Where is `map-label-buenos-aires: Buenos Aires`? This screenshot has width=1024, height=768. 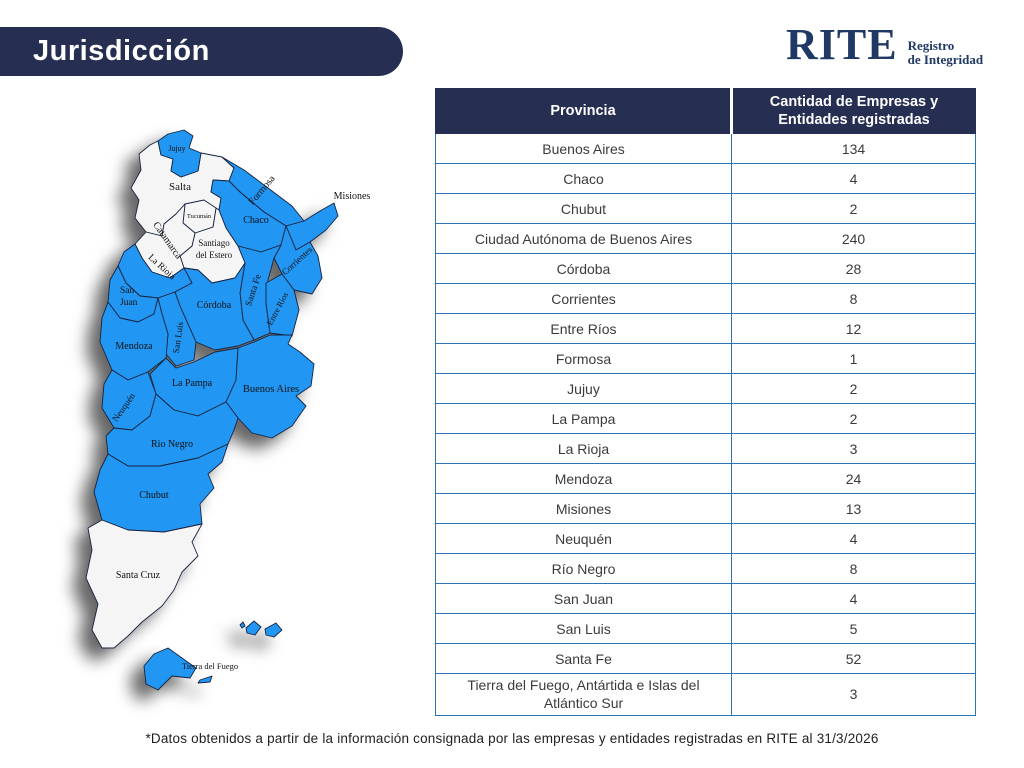 map-label-buenos-aires: Buenos Aires is located at coordinates (271, 389).